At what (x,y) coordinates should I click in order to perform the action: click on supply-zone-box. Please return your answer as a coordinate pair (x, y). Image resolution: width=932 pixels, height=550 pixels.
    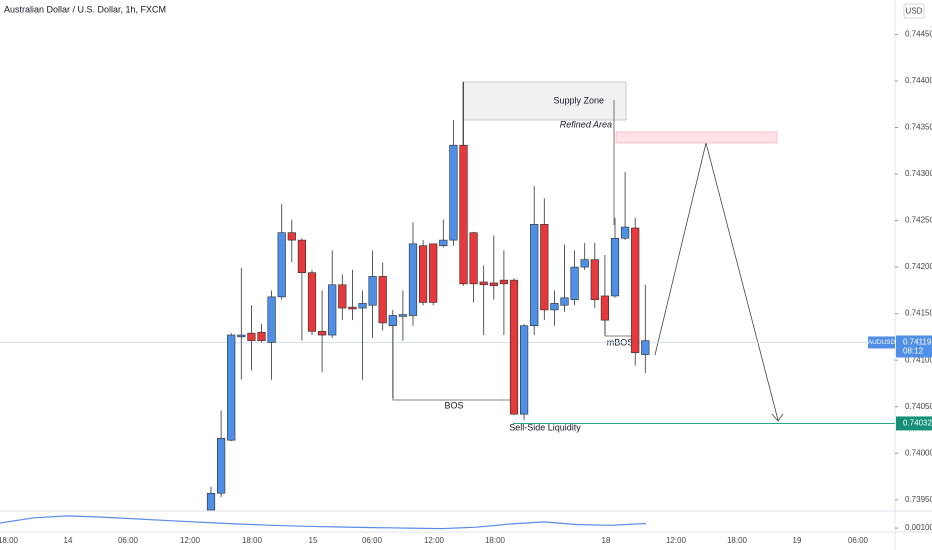
    Looking at the image, I should click on (544, 101).